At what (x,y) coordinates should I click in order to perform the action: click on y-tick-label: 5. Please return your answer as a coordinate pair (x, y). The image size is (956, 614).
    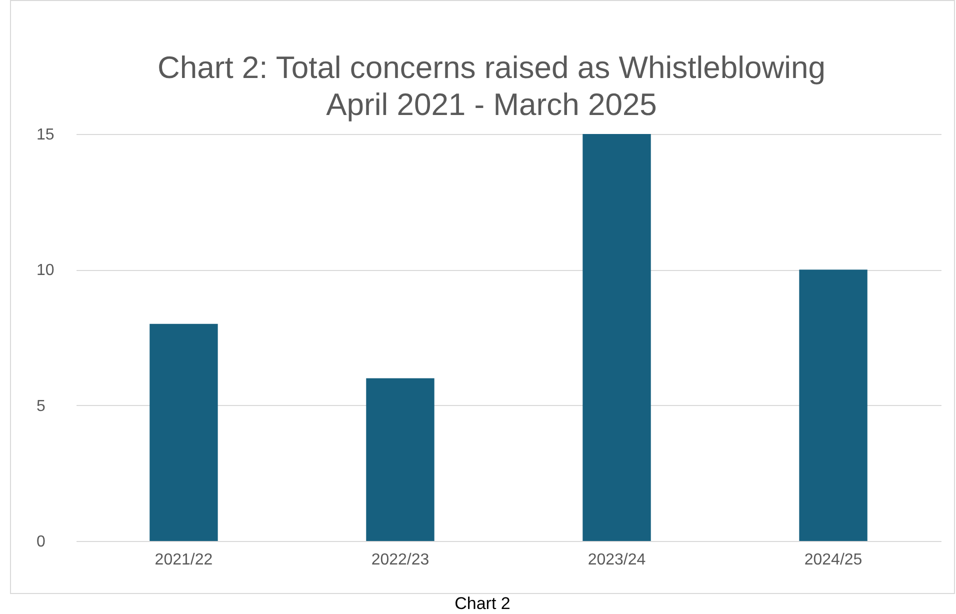
    Looking at the image, I should click on (41, 406).